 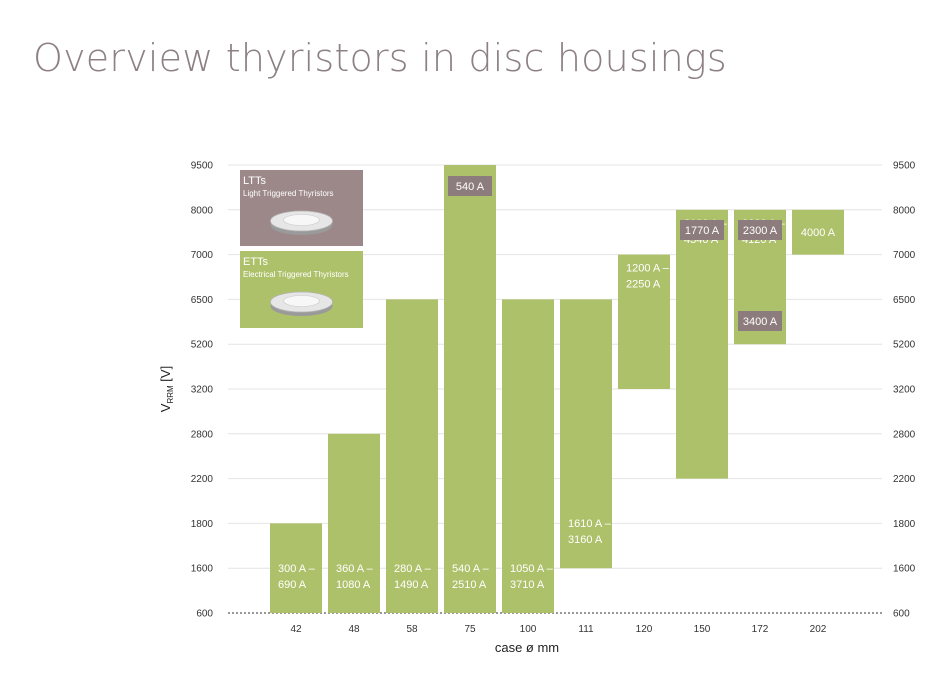 What do you see at coordinates (202, 300) in the screenshot?
I see `y-tick-left: 6500` at bounding box center [202, 300].